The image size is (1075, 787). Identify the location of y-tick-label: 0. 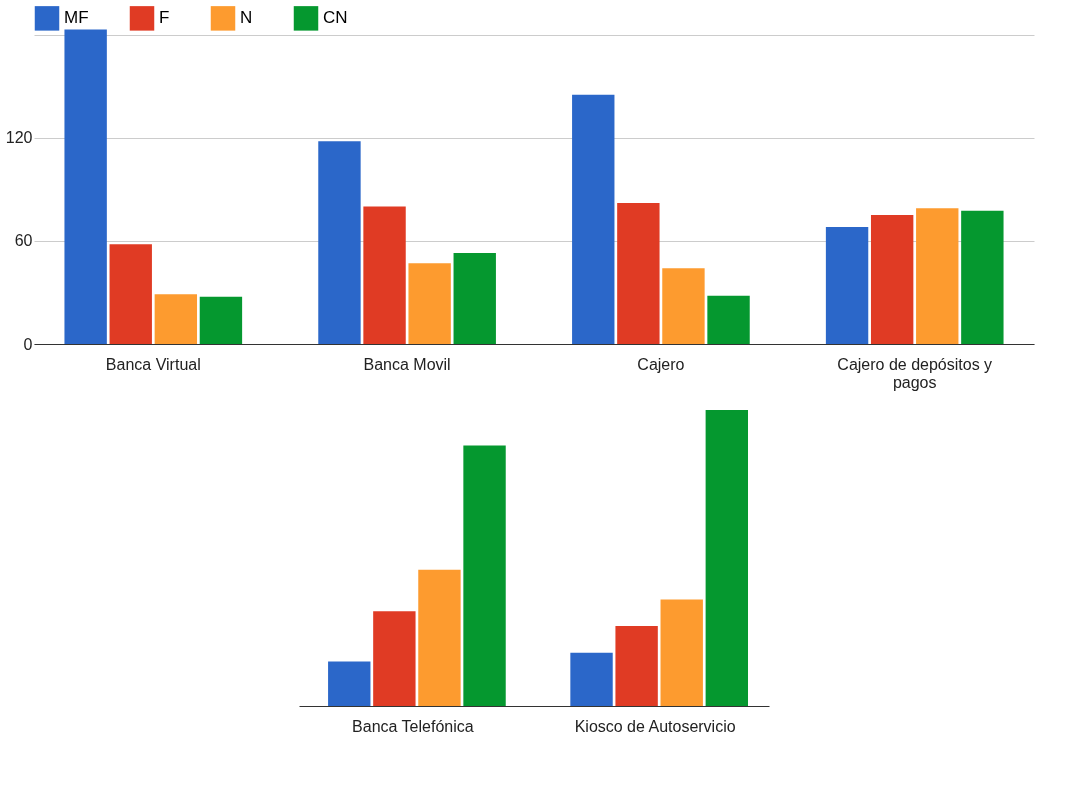
(28, 344).